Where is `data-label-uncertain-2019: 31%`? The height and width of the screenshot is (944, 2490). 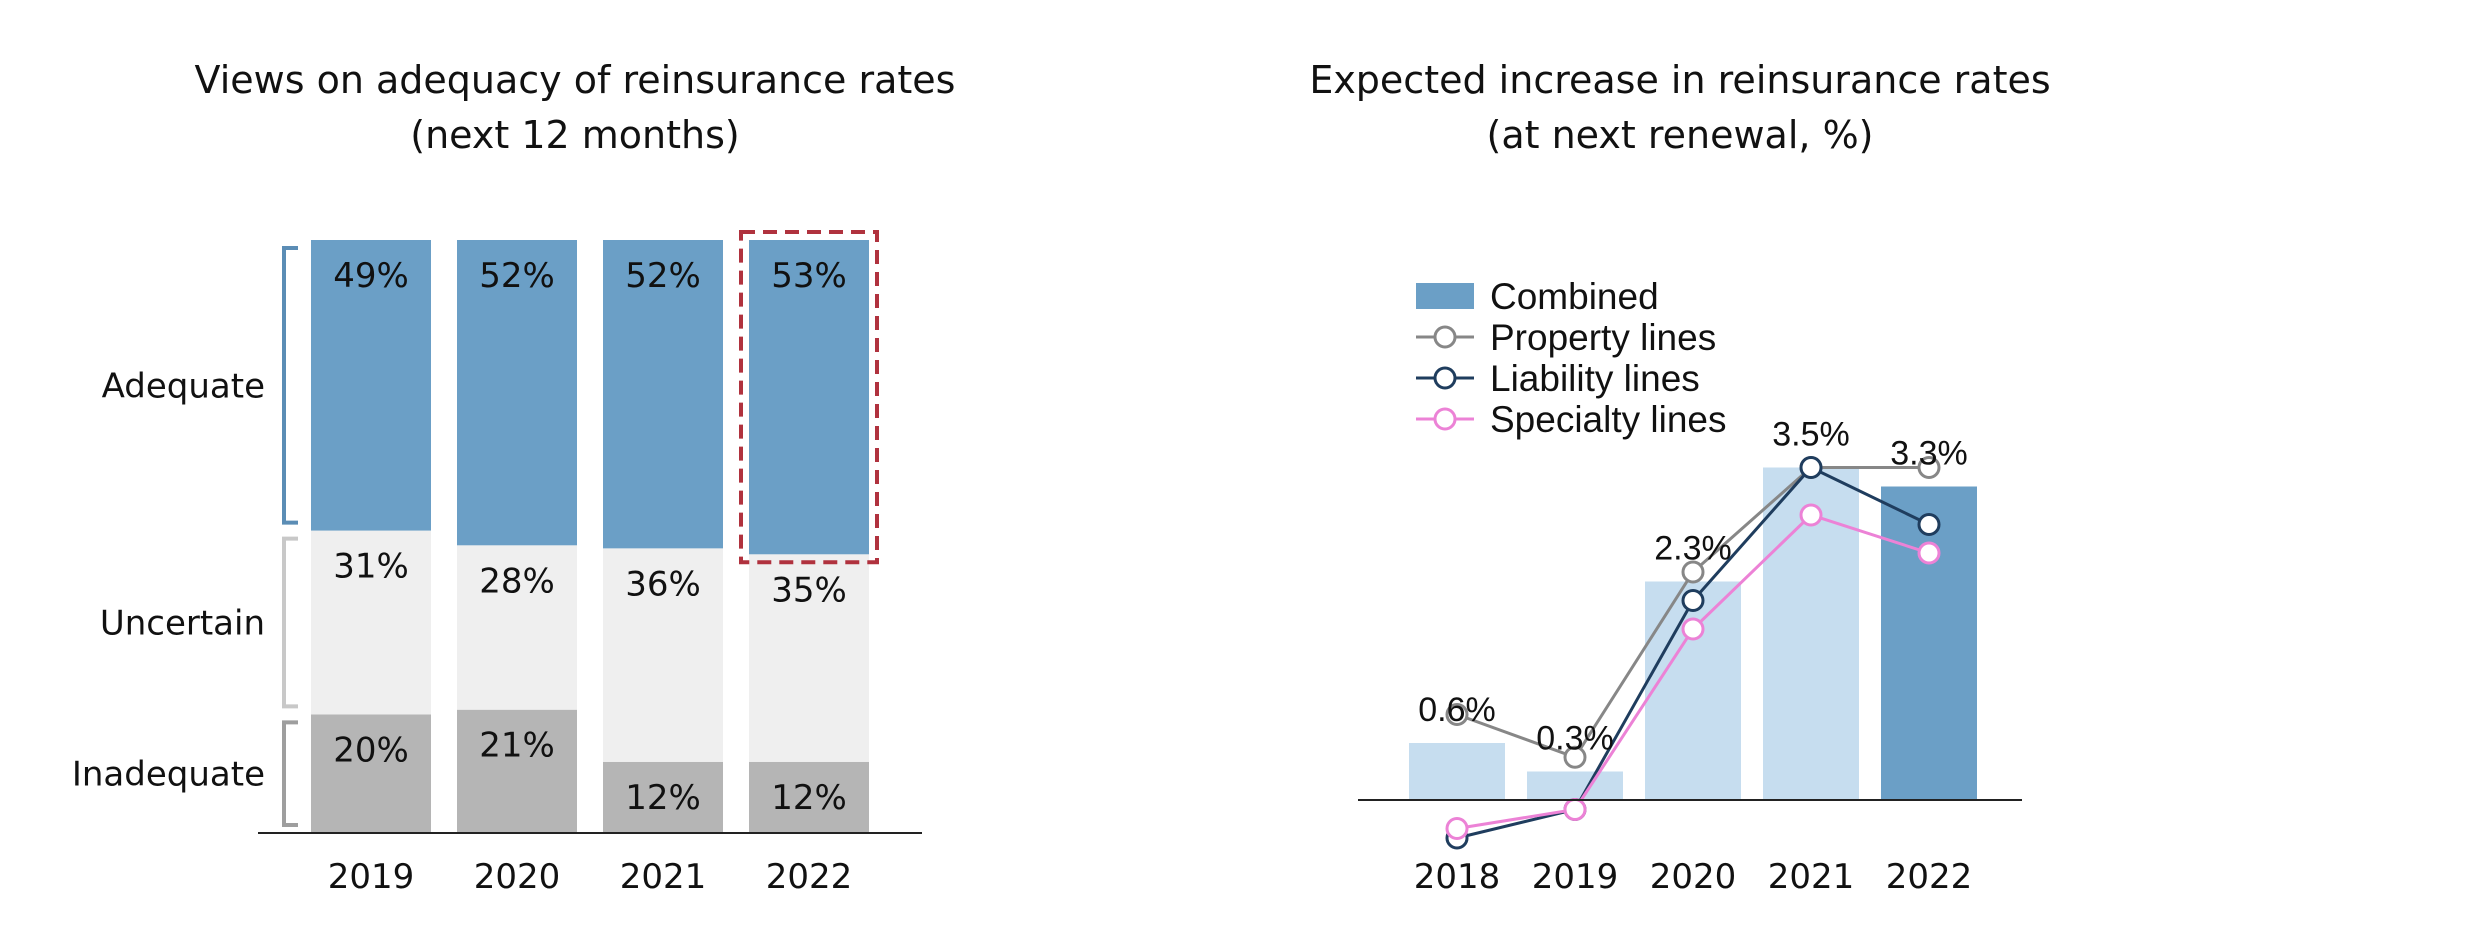 data-label-uncertain-2019: 31% is located at coordinates (371, 567).